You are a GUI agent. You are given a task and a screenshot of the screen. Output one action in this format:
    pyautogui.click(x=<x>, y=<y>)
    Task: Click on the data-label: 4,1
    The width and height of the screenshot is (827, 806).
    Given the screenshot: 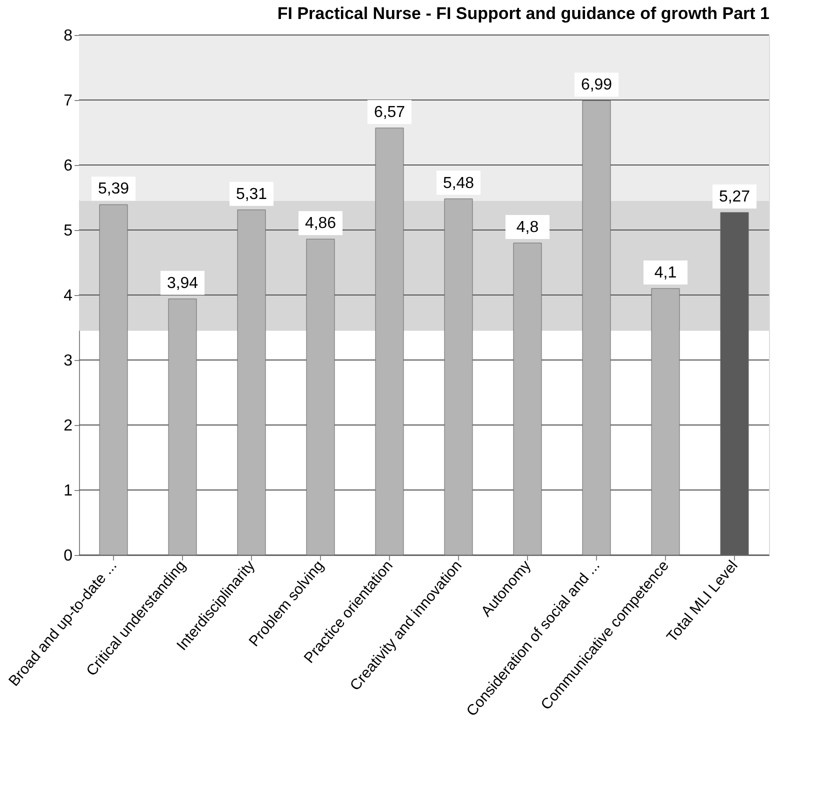 What is the action you would take?
    pyautogui.click(x=665, y=273)
    